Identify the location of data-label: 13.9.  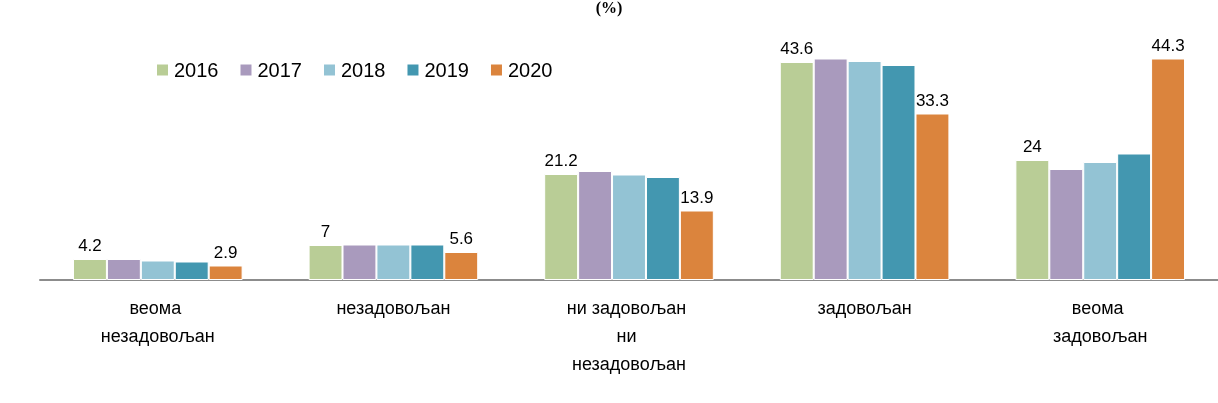
(697, 197).